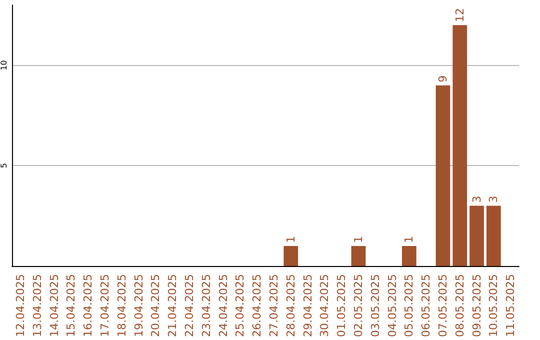  What do you see at coordinates (139, 306) in the screenshot?
I see `x-tick-label: 19.04.2025` at bounding box center [139, 306].